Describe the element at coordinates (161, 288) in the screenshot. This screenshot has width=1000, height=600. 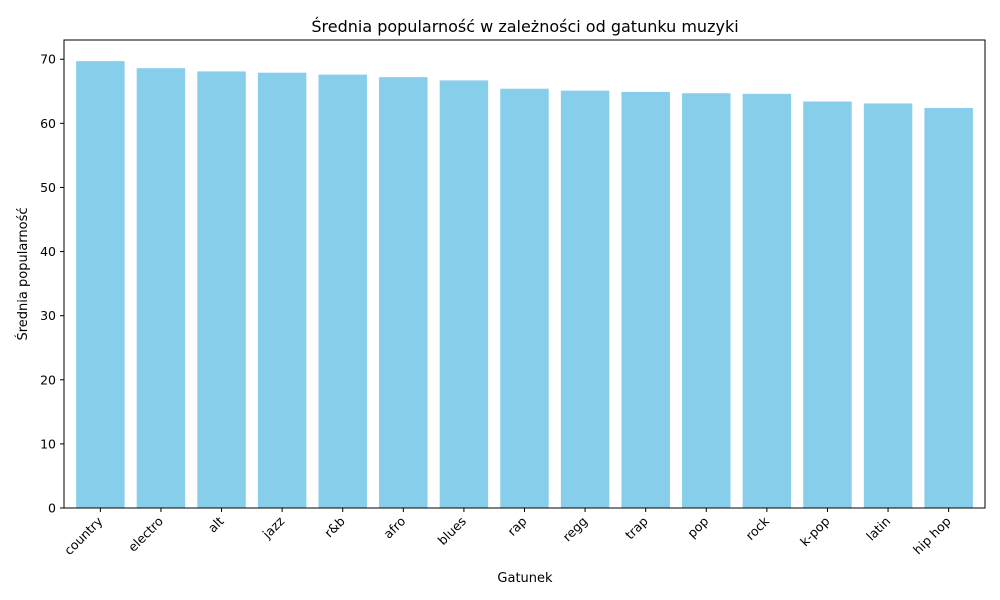
I see `bar-electro` at that location.